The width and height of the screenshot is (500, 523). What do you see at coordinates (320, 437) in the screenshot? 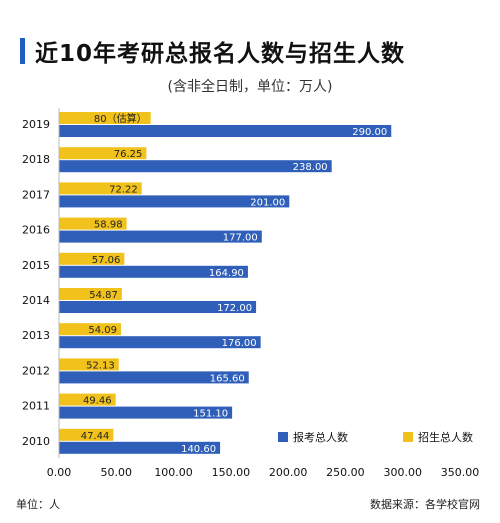
I see `legend-label-registrants: 报考总人数` at bounding box center [320, 437].